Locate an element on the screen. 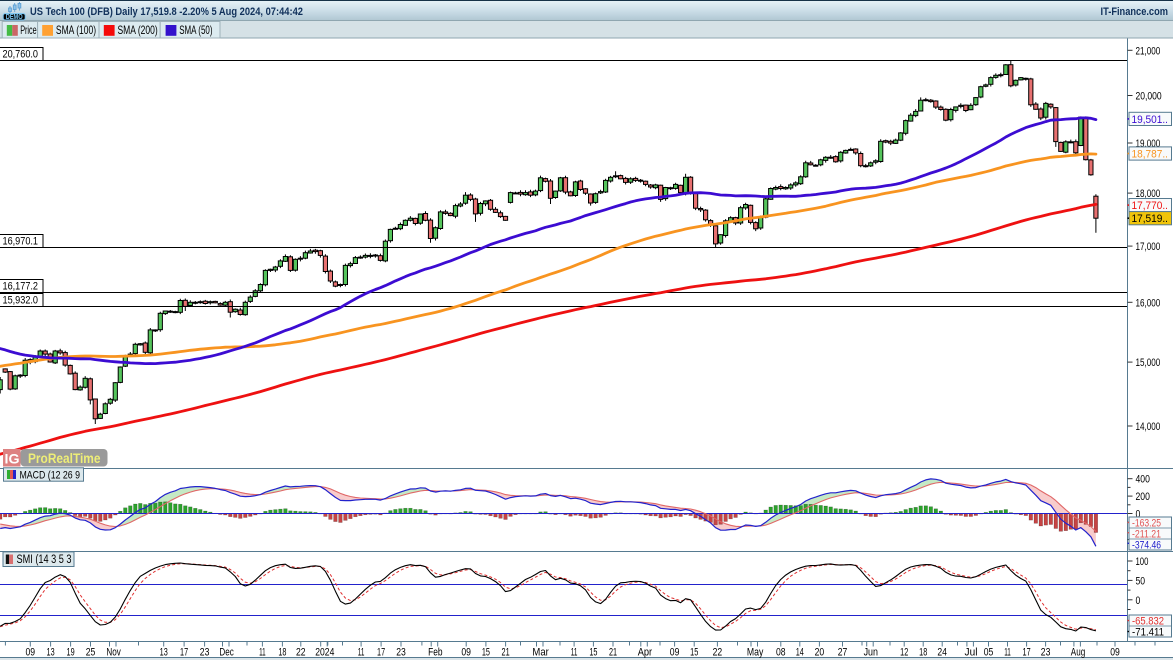 The width and height of the screenshot is (1173, 660). svg-text: 14,000 is located at coordinates (1148, 427).